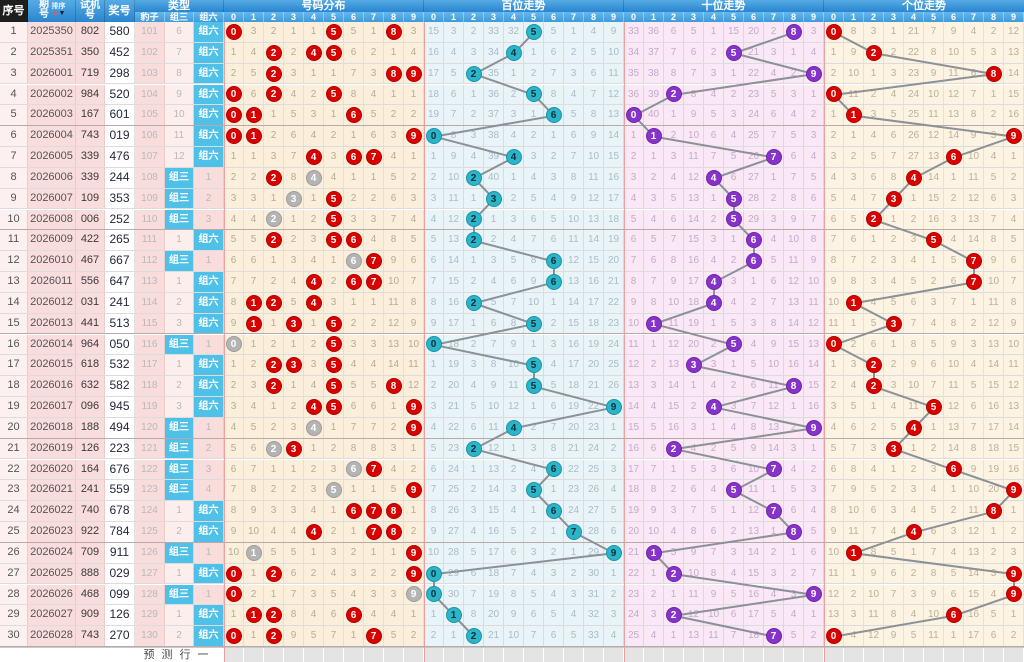  I want to click on shi-cell: 38, so click(654, 73).